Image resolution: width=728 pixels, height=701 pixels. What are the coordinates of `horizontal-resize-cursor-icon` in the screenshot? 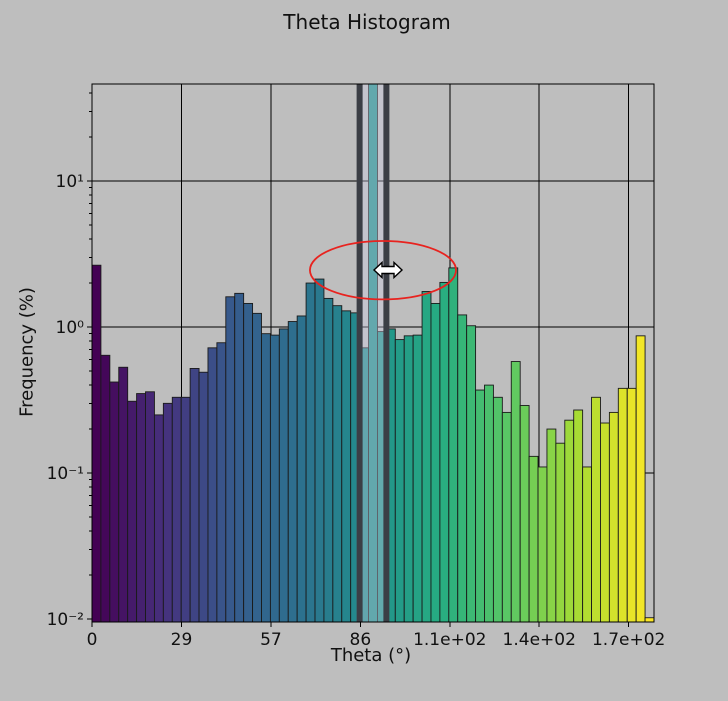 It's located at (388, 270).